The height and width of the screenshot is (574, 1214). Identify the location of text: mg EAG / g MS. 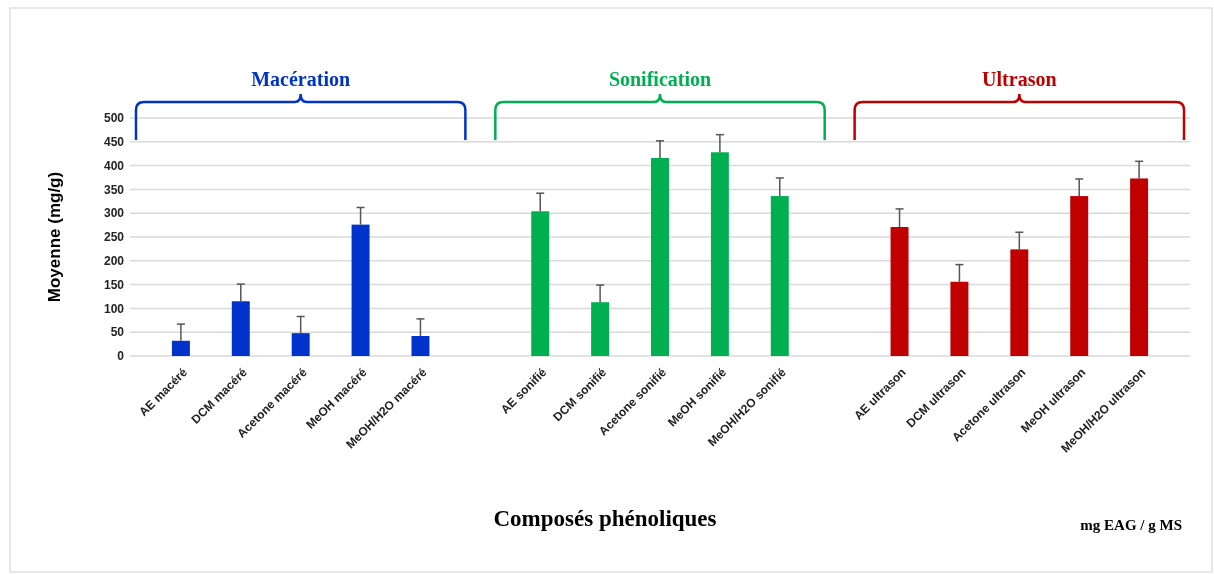
(1131, 525).